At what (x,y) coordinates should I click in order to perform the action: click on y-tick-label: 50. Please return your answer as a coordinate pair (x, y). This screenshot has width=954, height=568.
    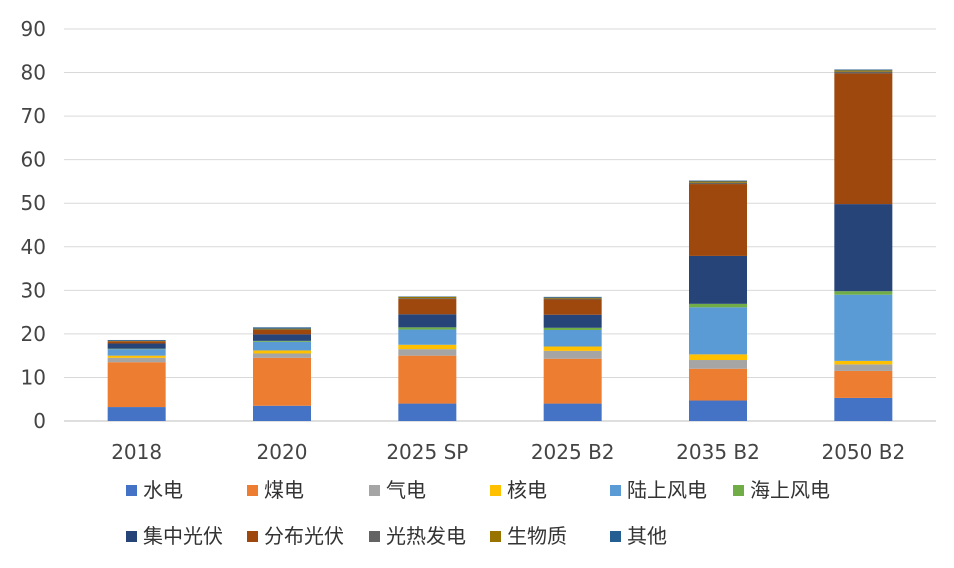
    Looking at the image, I should click on (33, 203).